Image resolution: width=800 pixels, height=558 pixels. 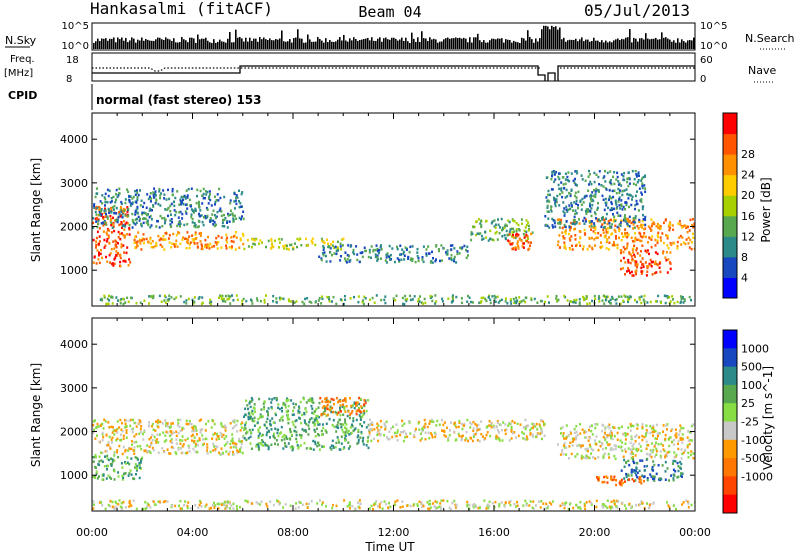 I want to click on nsky-tick-top: 10^5, so click(x=75, y=26).